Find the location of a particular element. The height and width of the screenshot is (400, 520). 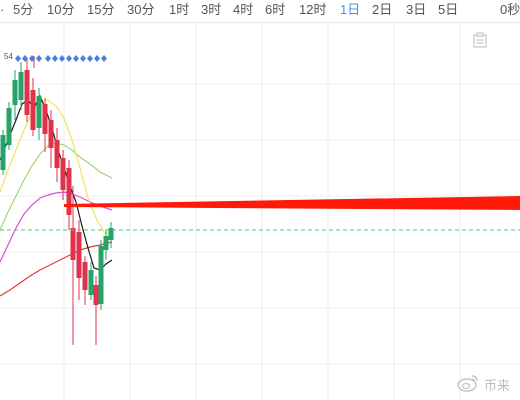

top-marker-text: 54 is located at coordinates (8, 56).